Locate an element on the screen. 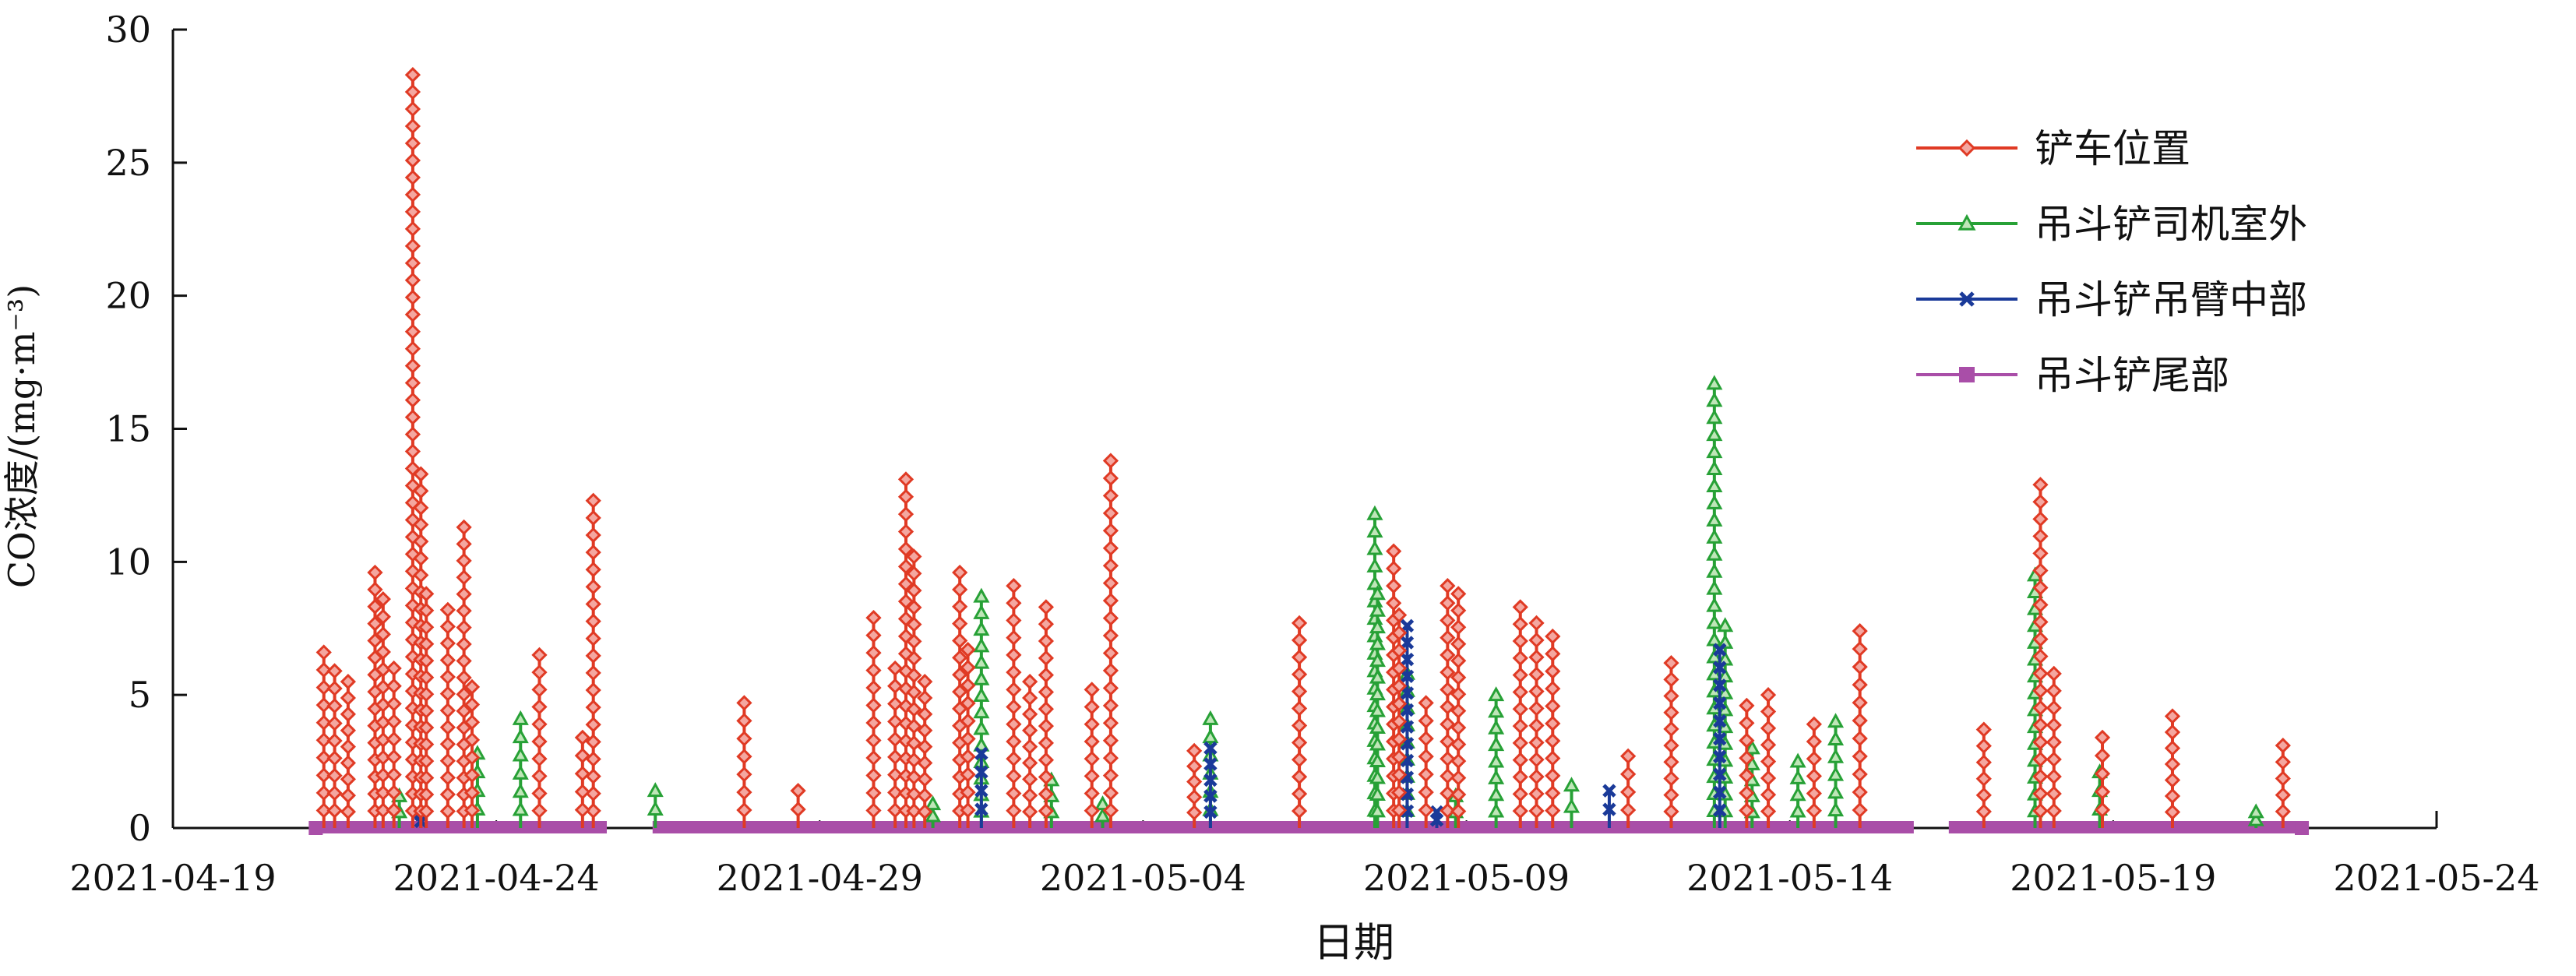 The width and height of the screenshot is (2576, 976). legend-item-2: 吊斗铲吊臂中部 is located at coordinates (2111, 299).